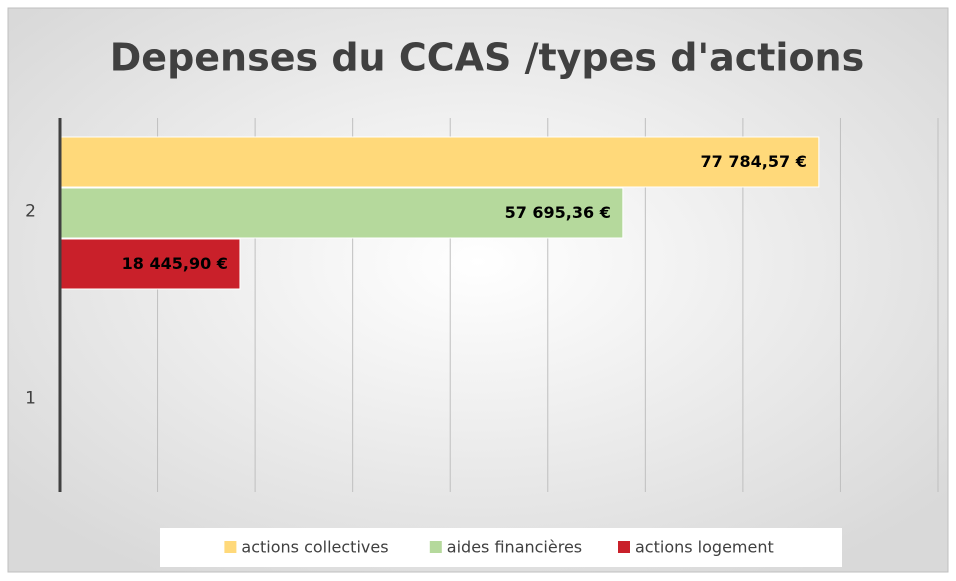  Describe the element at coordinates (558, 212) in the screenshot. I see `data-label: 57 695,36 €` at that location.